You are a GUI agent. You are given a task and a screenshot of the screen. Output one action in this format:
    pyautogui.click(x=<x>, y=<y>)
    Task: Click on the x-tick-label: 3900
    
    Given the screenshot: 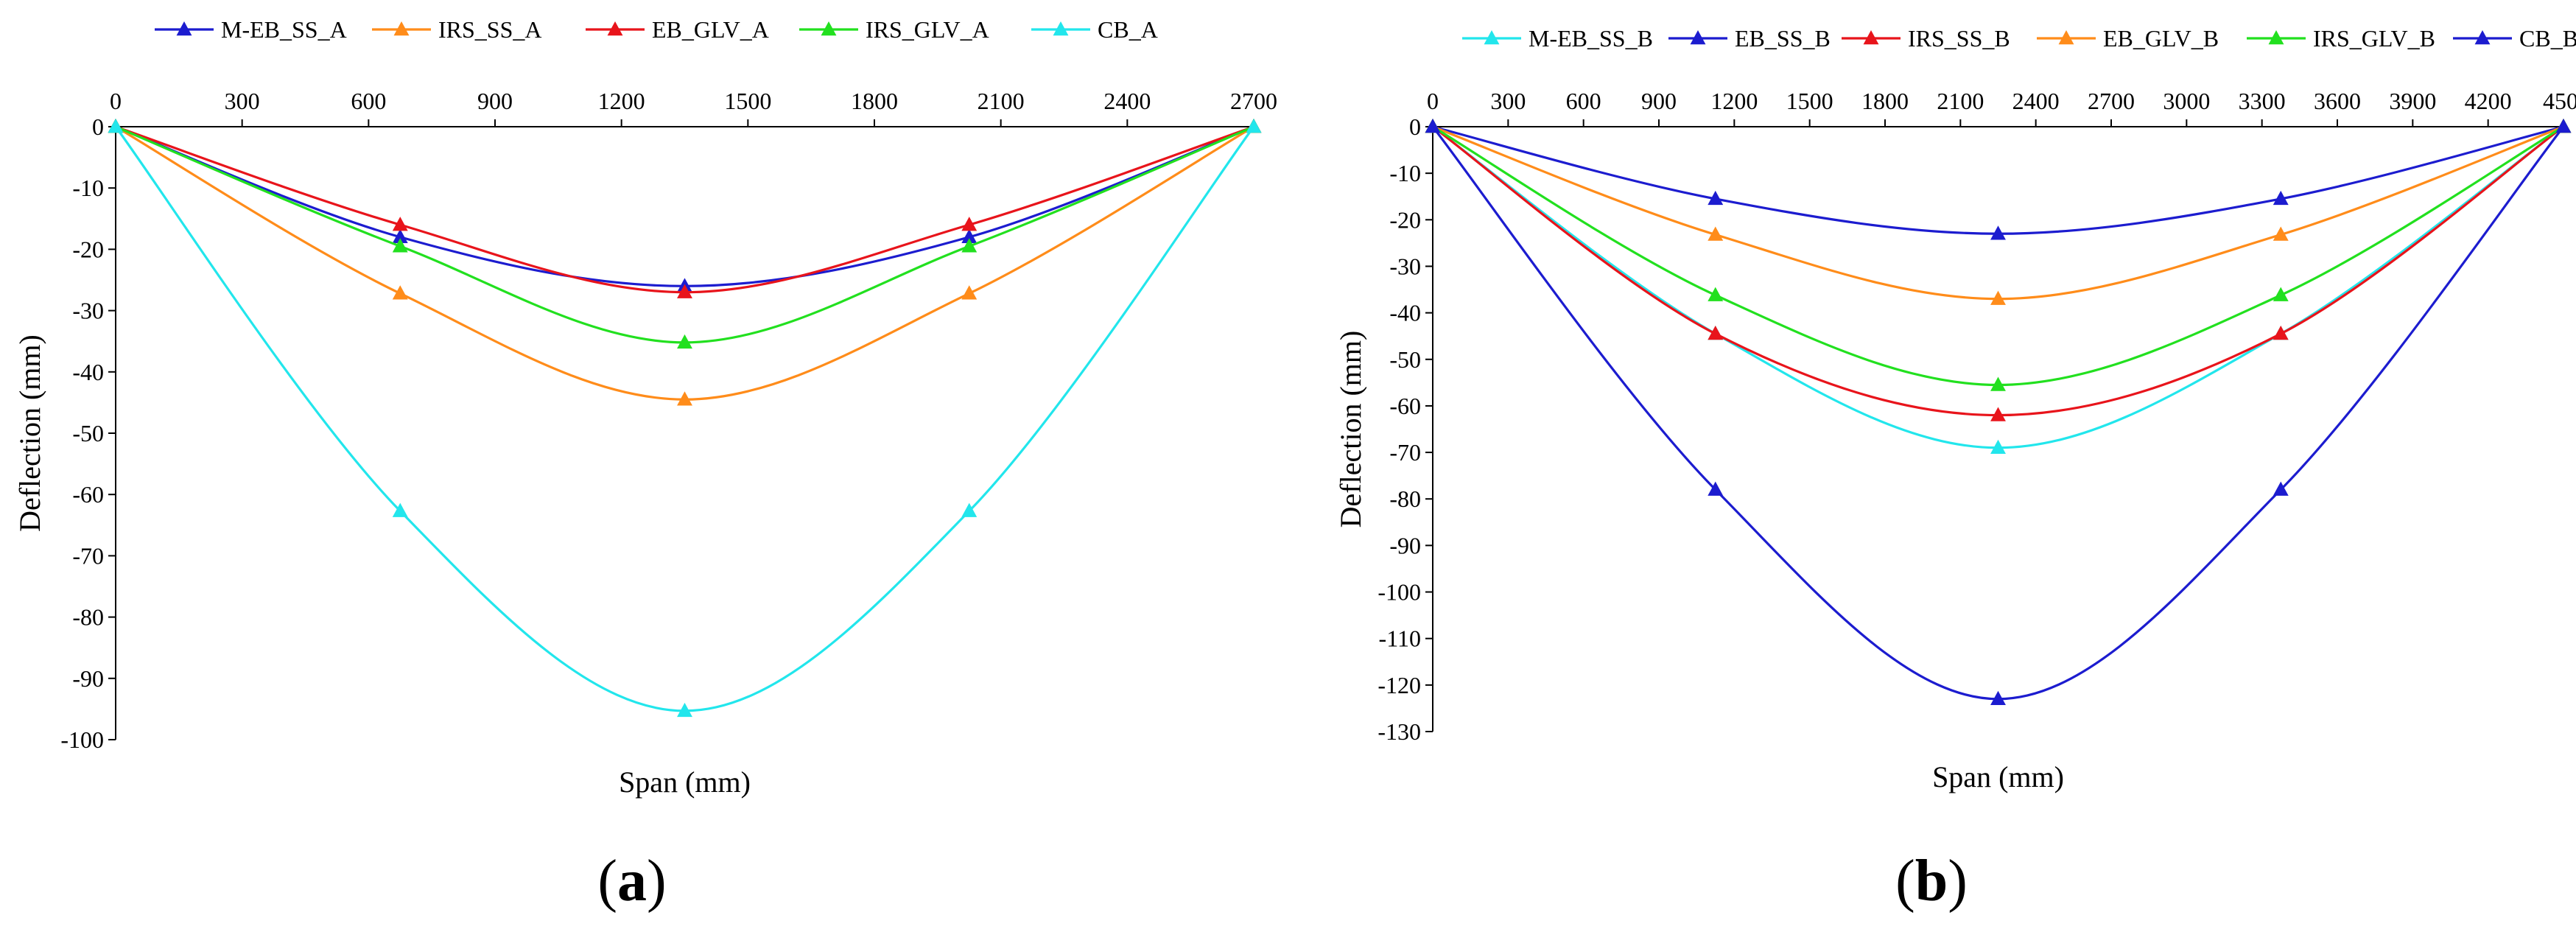 What is the action you would take?
    pyautogui.click(x=2412, y=101)
    